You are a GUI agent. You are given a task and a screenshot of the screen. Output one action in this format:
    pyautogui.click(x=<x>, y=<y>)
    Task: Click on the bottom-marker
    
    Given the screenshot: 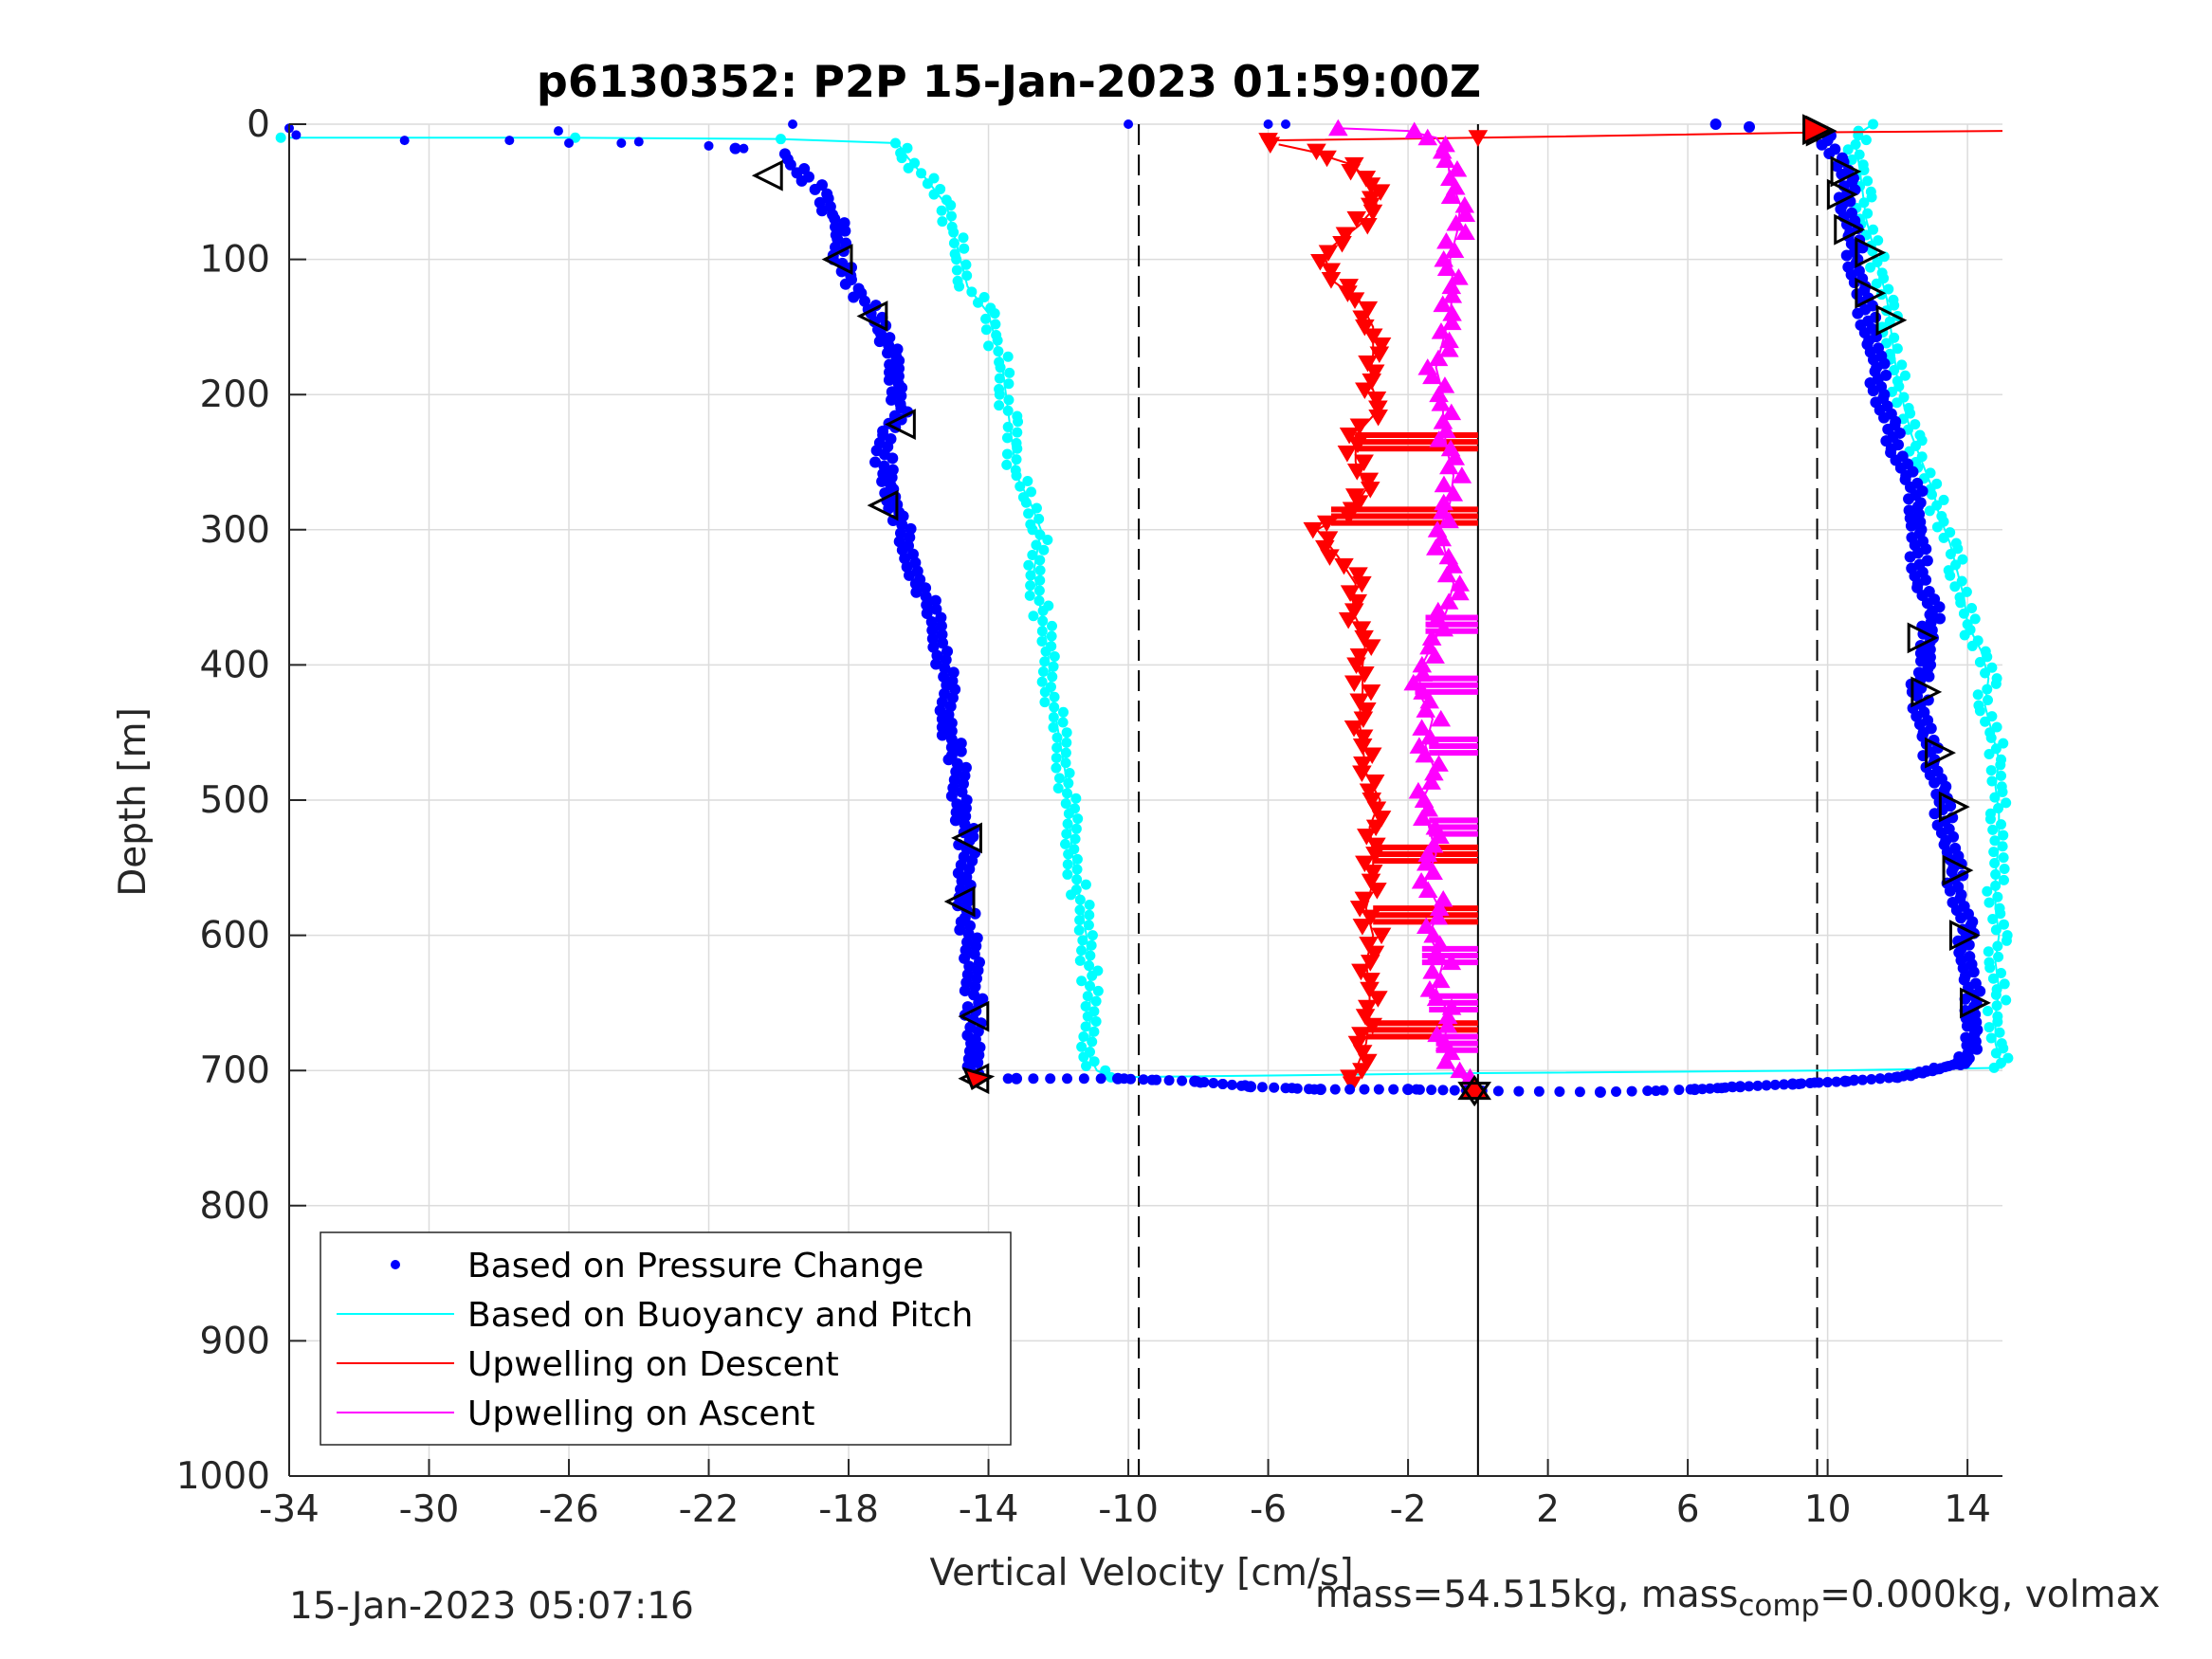 What is the action you would take?
    pyautogui.click(x=1474, y=1094)
    